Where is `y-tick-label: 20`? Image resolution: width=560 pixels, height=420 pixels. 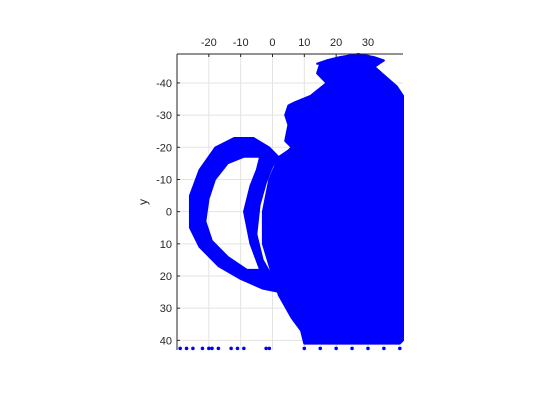 y-tick-label: 20 is located at coordinates (166, 277).